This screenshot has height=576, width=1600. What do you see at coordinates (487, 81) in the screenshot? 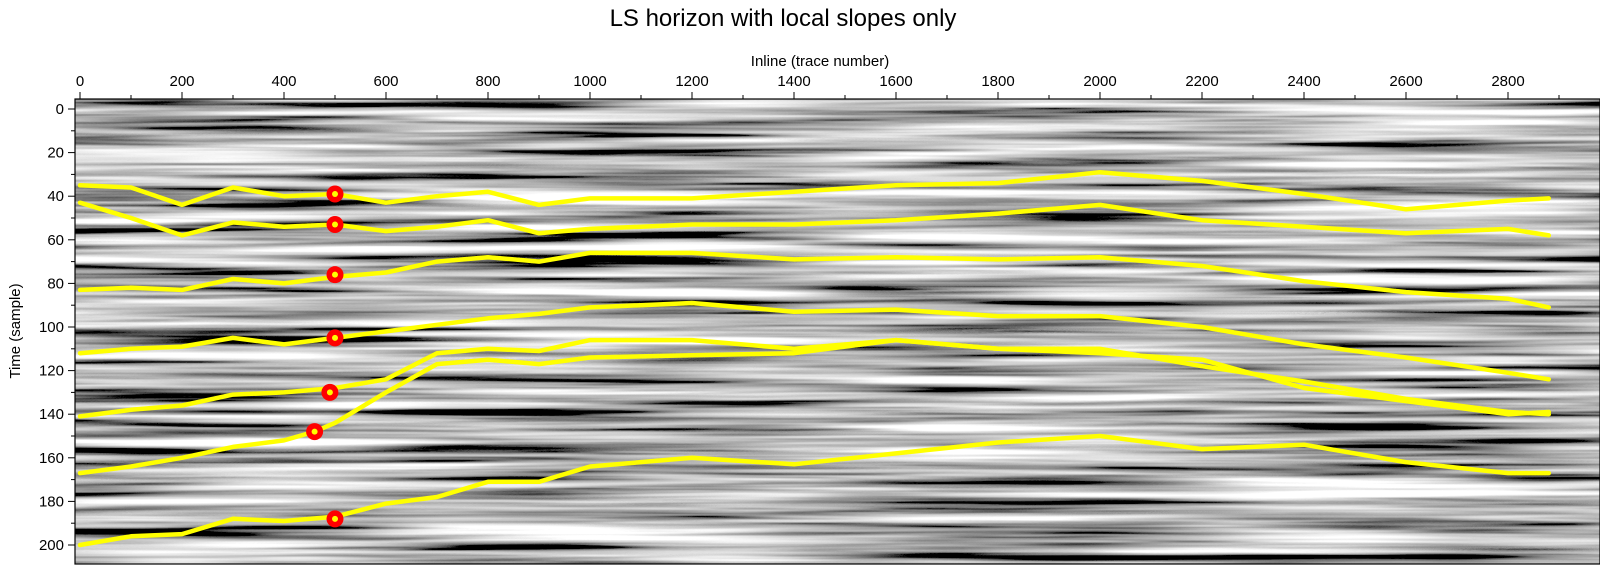
I see `x-tick-label: 800` at bounding box center [487, 81].